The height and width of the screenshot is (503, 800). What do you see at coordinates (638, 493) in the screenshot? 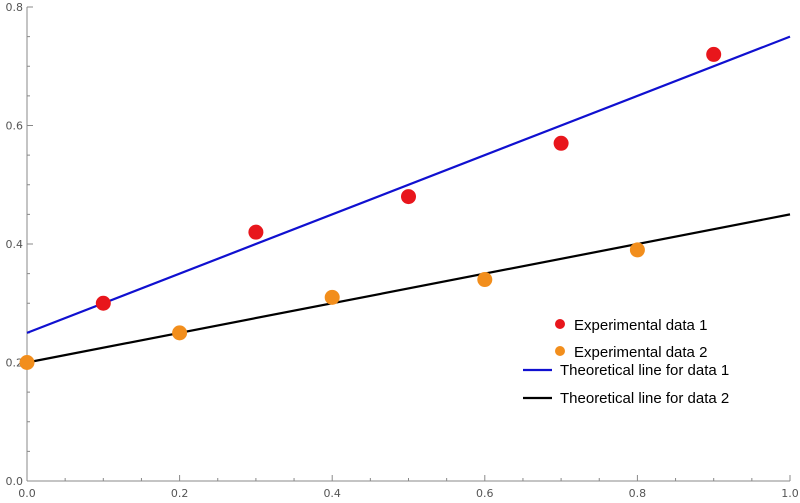
I see `x-tick-label: 0.8` at bounding box center [638, 493].